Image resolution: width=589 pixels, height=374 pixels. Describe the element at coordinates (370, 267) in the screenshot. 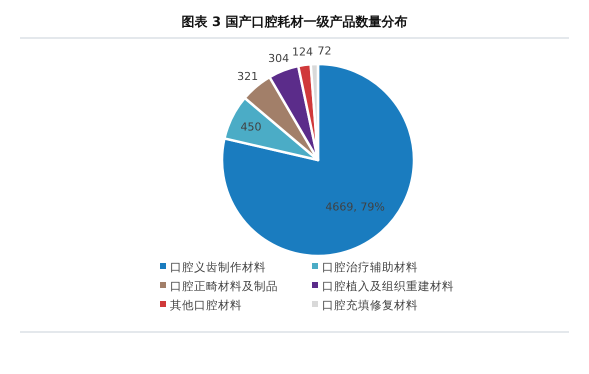

I see `legend-label: 口腔治疗辅助材料` at that location.